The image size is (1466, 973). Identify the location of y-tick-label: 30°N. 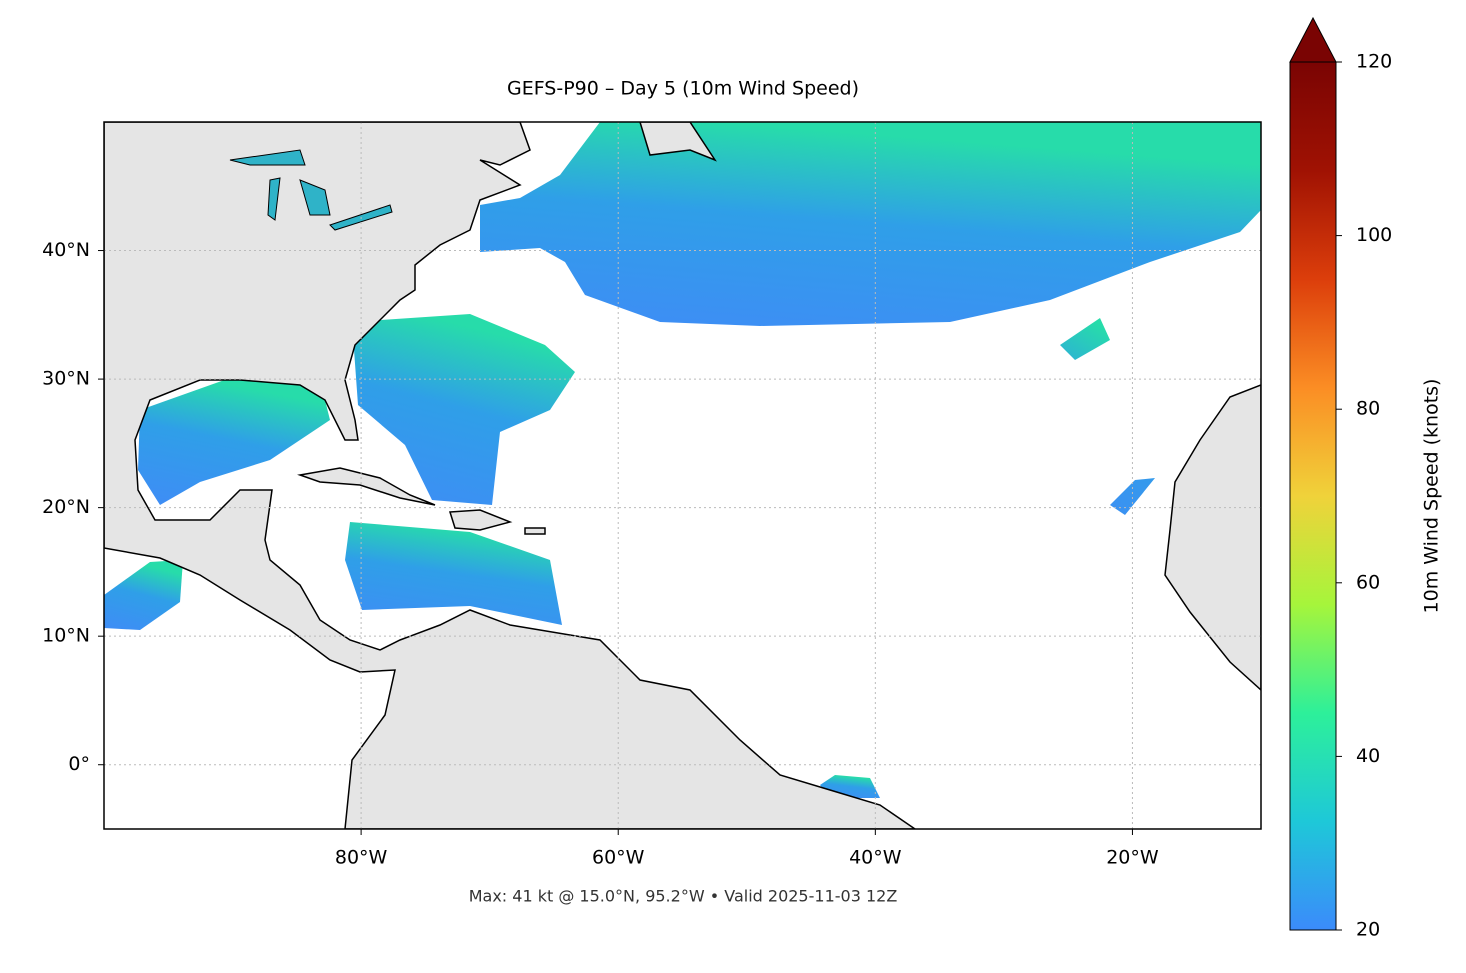
(66, 379).